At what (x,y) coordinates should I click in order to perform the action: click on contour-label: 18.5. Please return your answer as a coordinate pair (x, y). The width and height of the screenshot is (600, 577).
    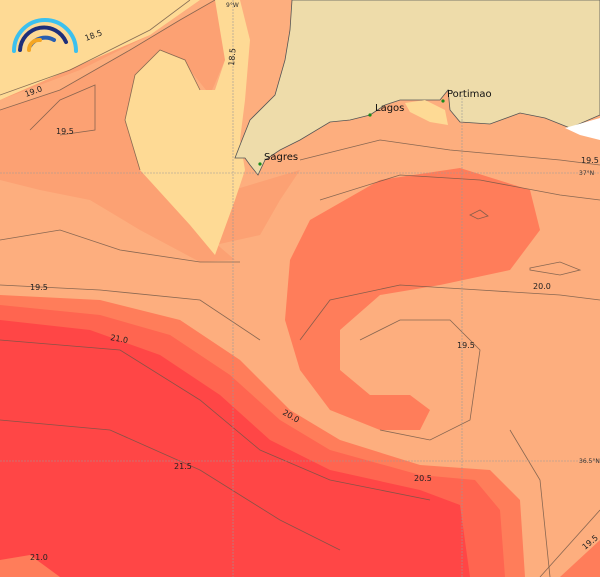
    Looking at the image, I should click on (232, 57).